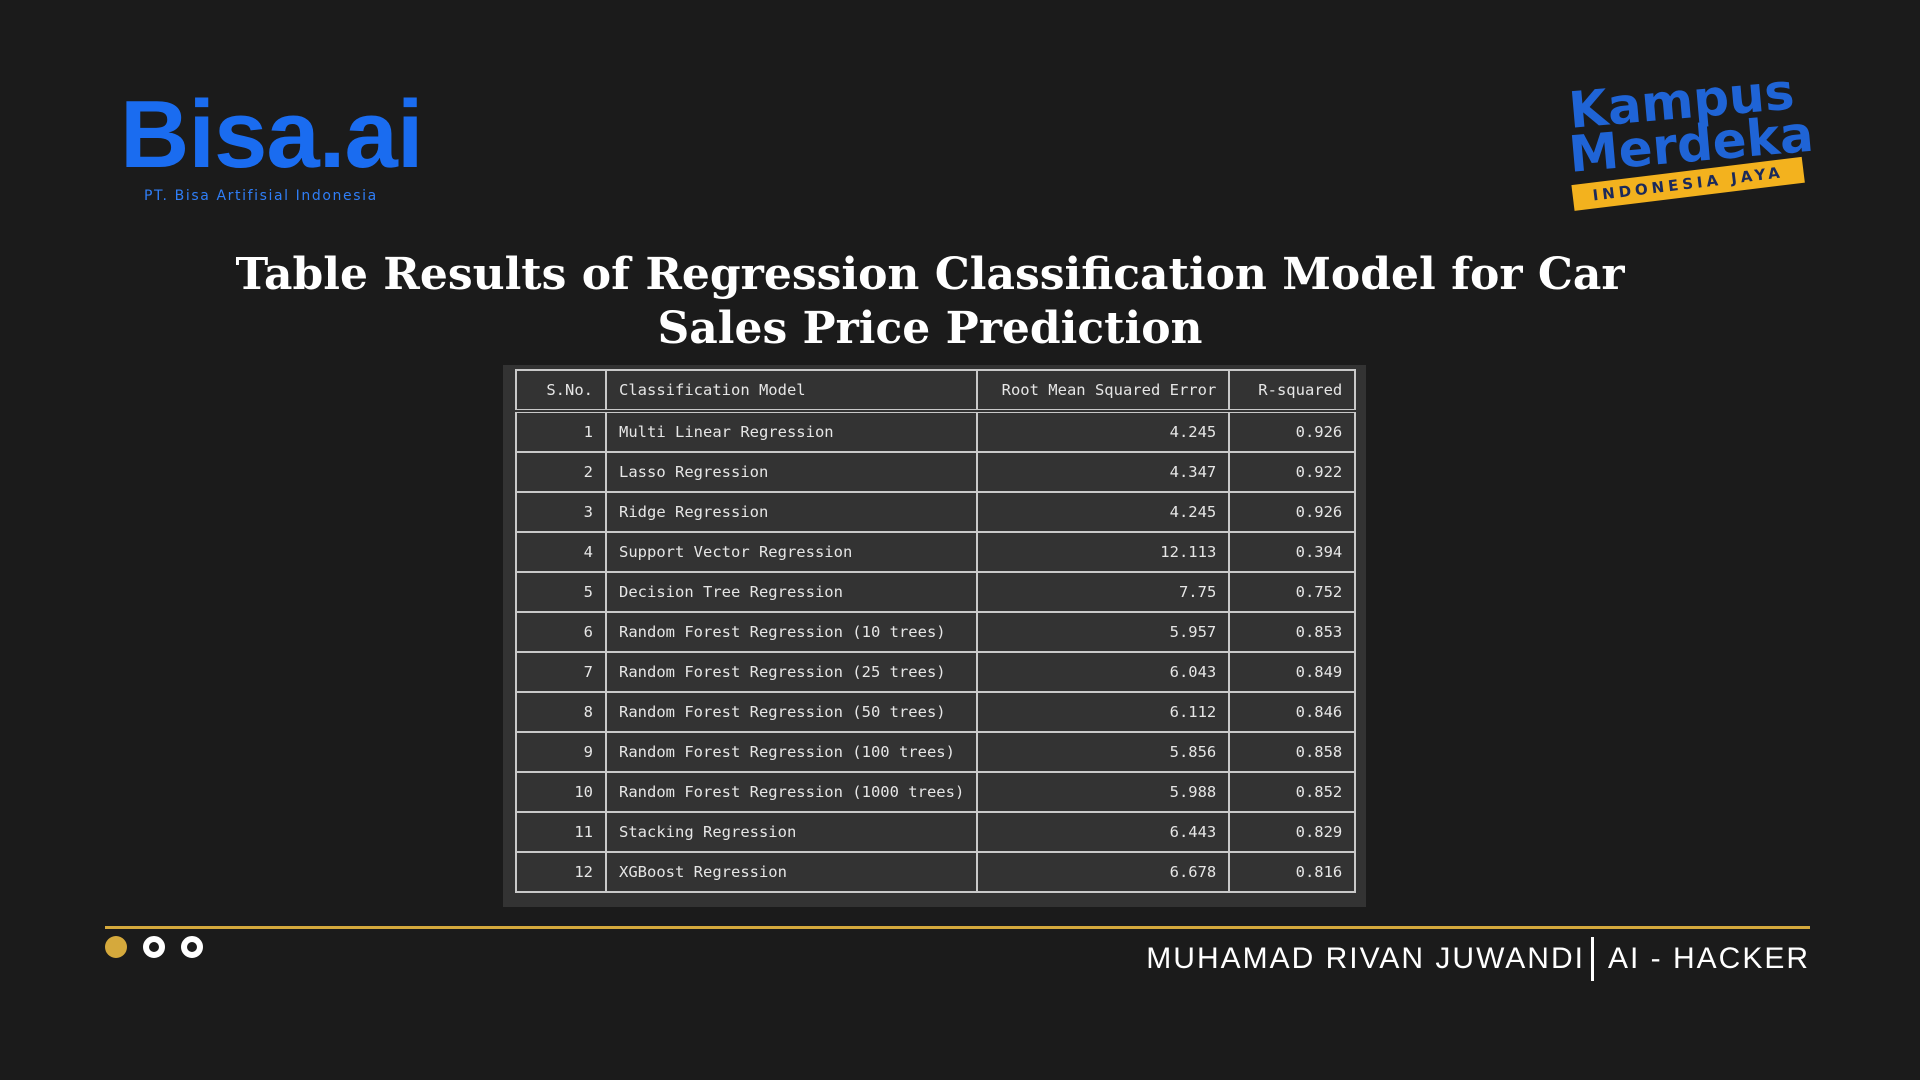  What do you see at coordinates (1365, 958) in the screenshot?
I see `author-name: MUHAMAD RIVAN JUWANDI` at bounding box center [1365, 958].